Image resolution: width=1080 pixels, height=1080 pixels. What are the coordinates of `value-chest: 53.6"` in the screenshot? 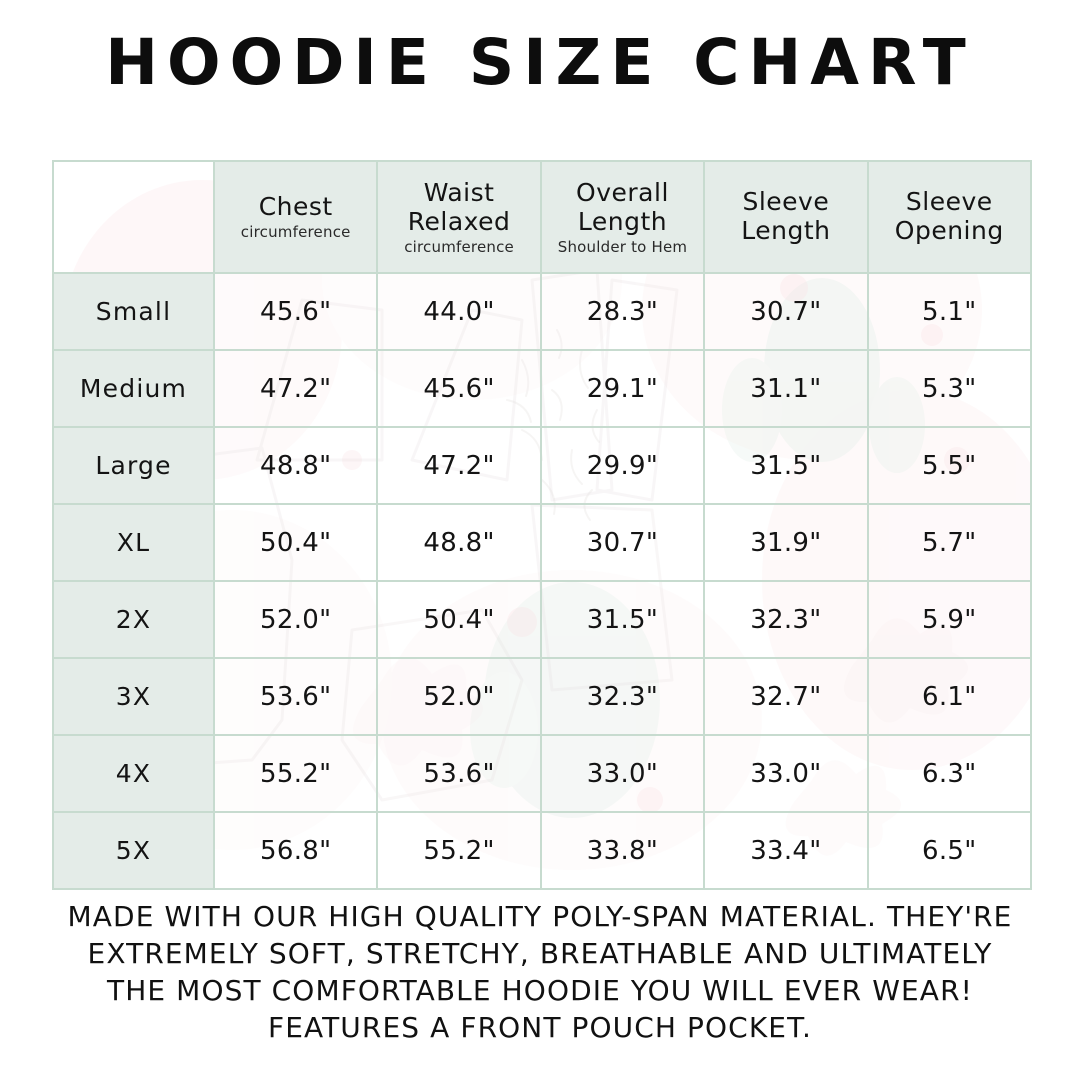 It's located at (295, 696).